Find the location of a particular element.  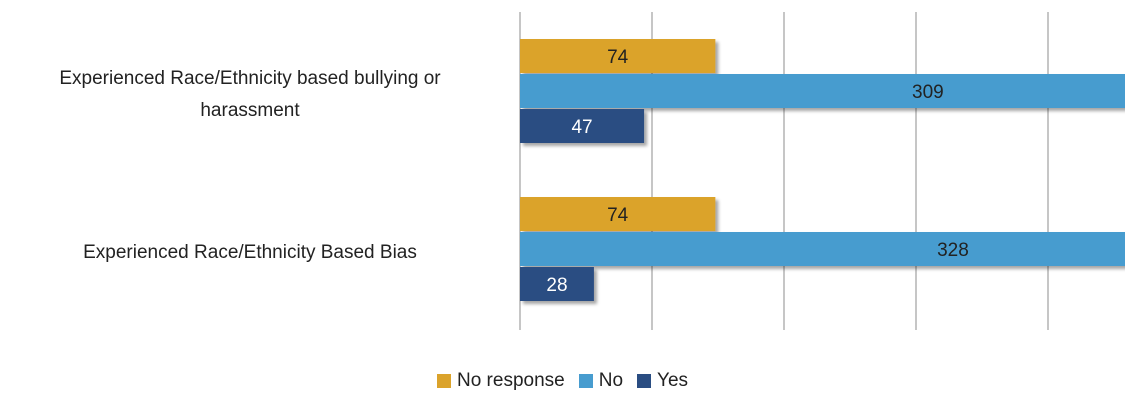

legend-item: No is located at coordinates (601, 381).